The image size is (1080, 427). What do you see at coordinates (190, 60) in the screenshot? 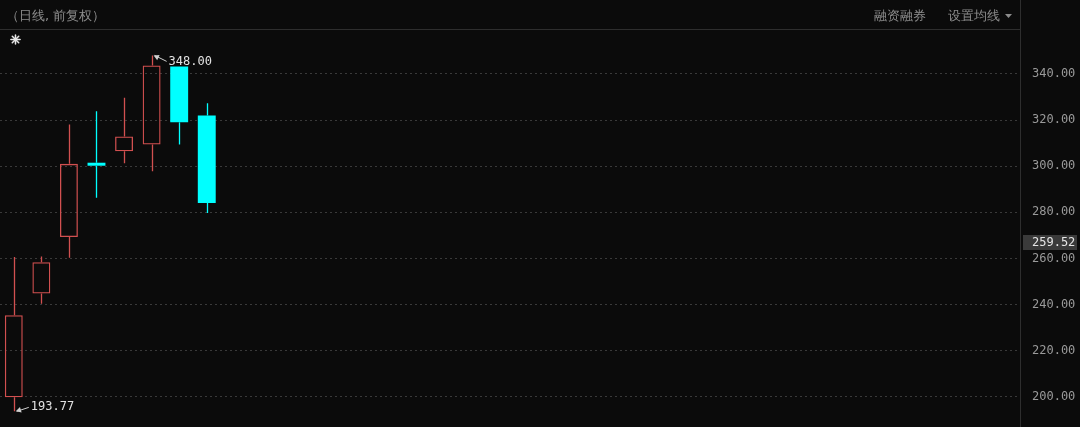
I see `annotation: 348.00` at bounding box center [190, 60].